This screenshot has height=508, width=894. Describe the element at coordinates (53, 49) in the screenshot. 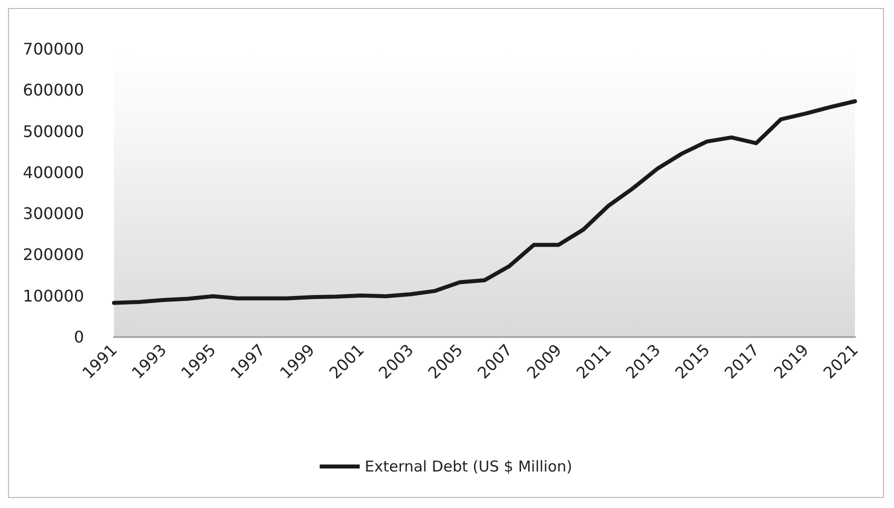

I see `y-tick-label: 700000` at that location.